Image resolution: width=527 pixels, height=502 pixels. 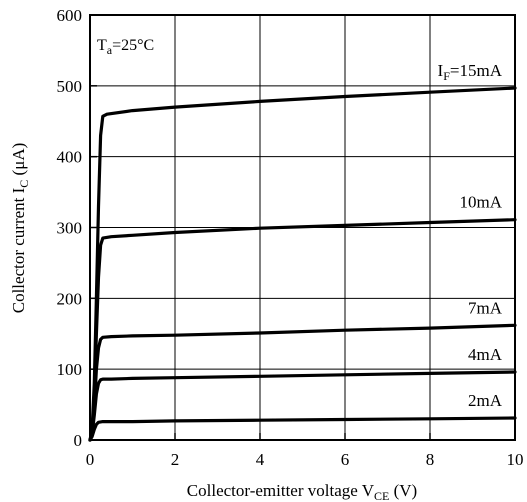 What do you see at coordinates (345, 459) in the screenshot?
I see `x-tick-label: 6` at bounding box center [345, 459].